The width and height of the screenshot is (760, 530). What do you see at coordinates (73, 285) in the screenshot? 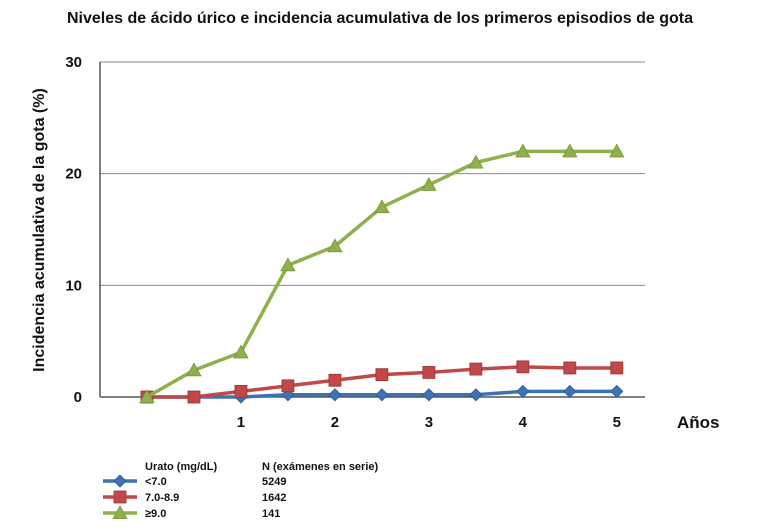
I see `y-tick-label: 10` at bounding box center [73, 285].